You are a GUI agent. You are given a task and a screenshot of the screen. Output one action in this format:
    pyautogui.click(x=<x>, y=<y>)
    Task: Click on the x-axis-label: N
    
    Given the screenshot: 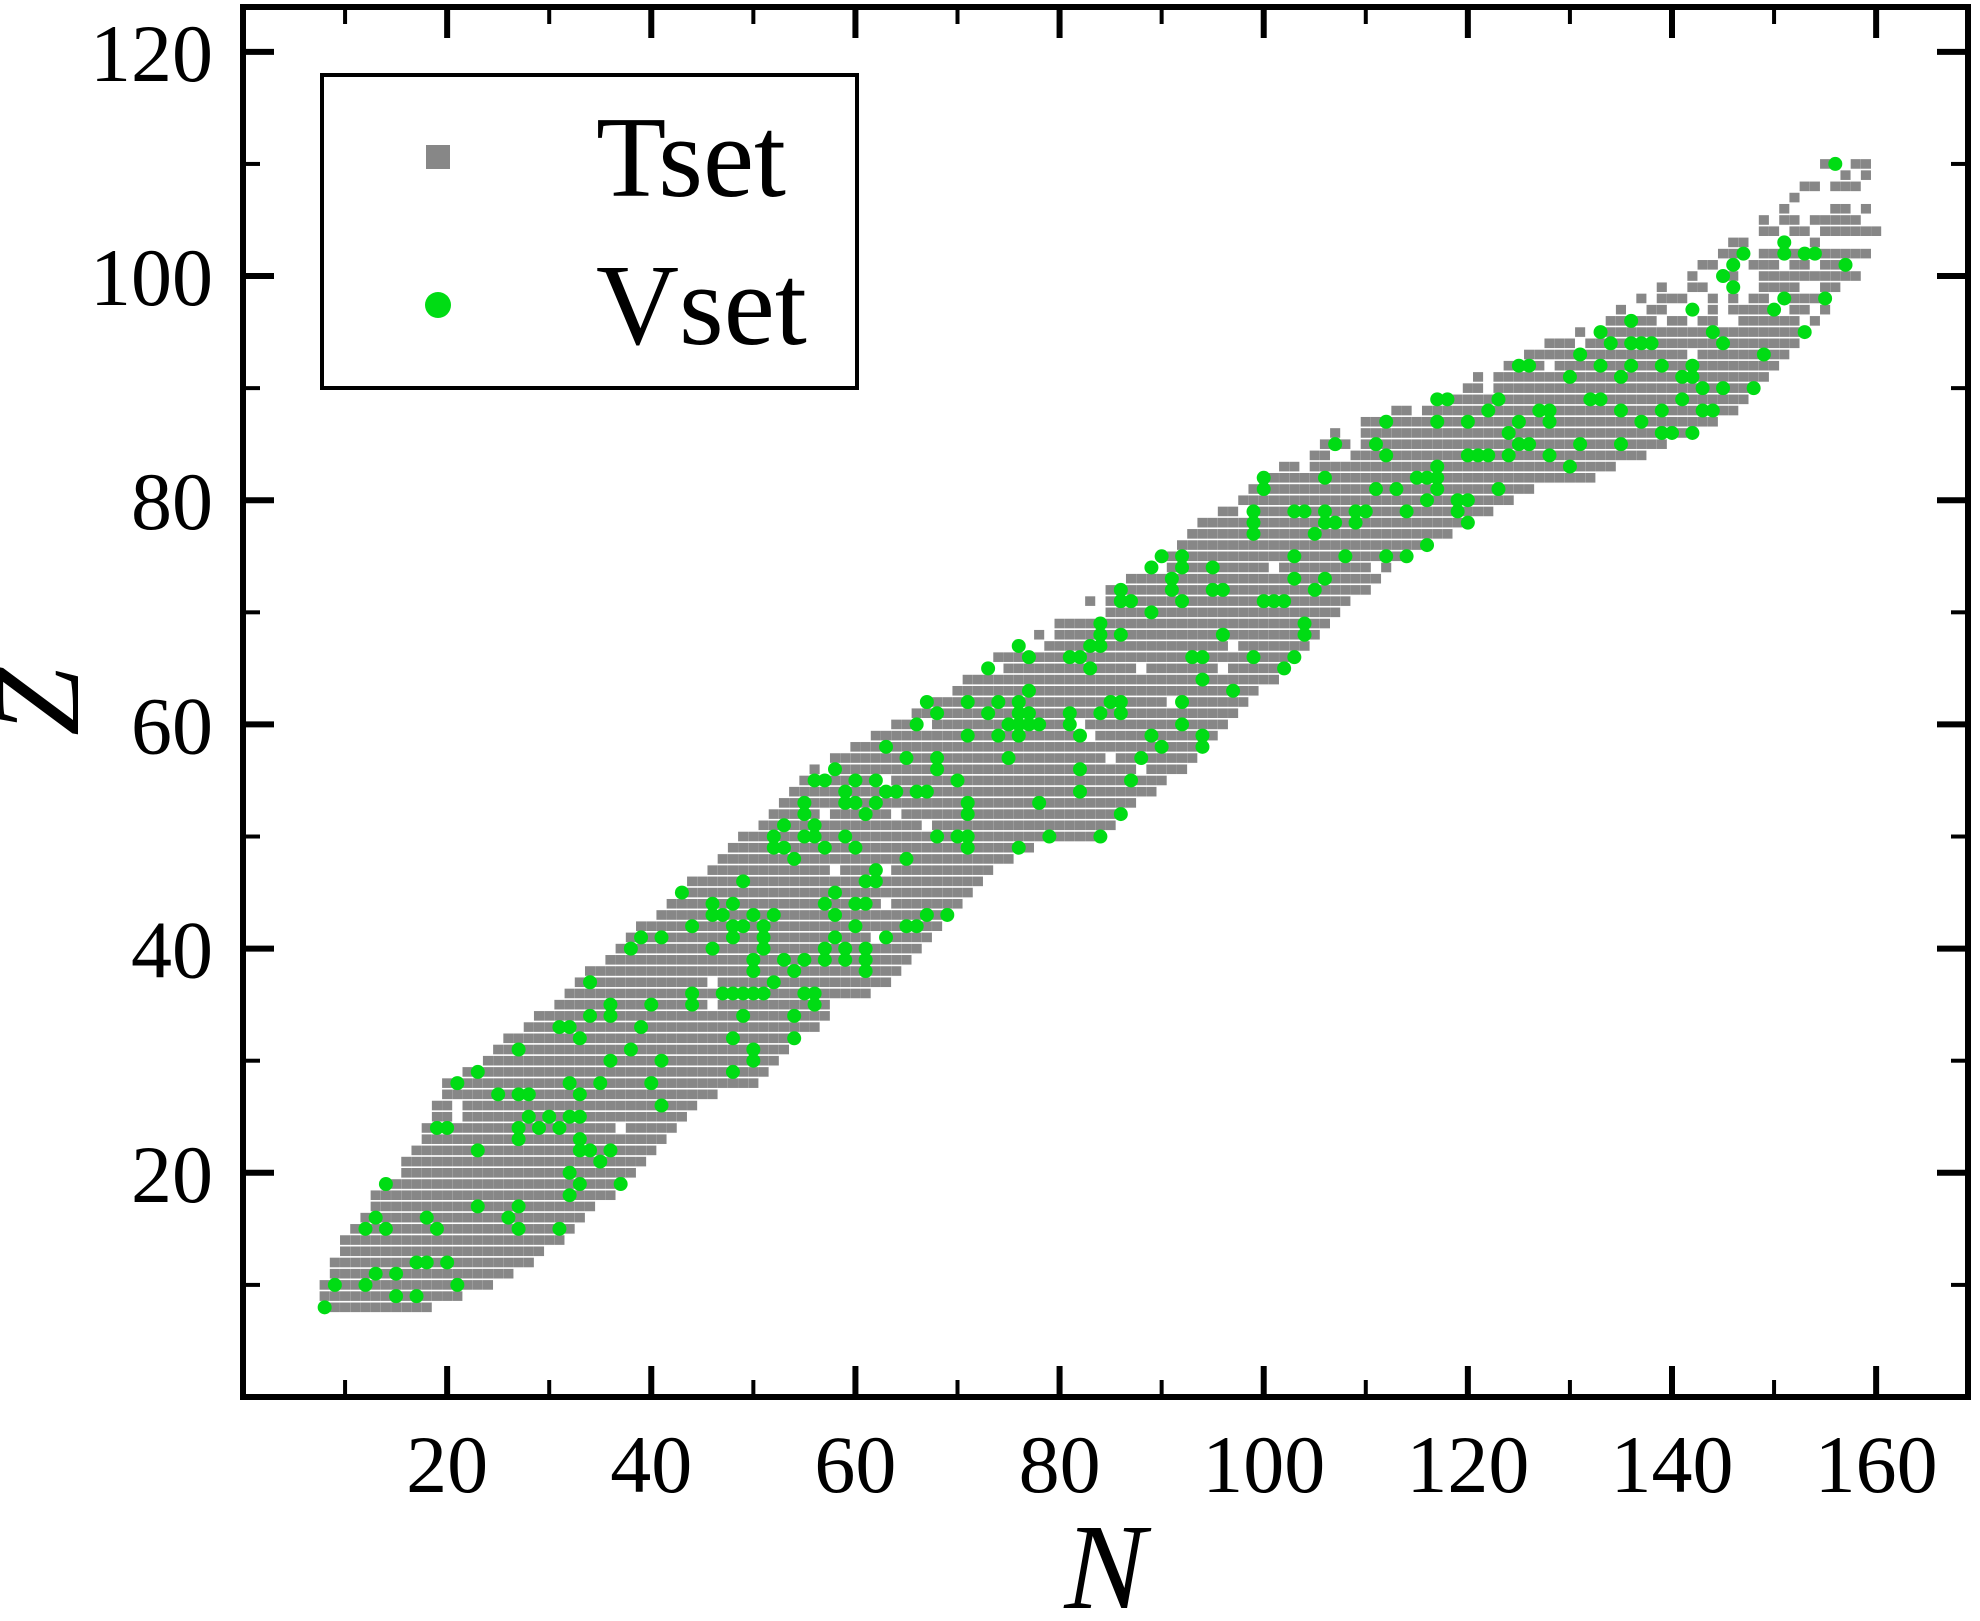 What is the action you would take?
    pyautogui.click(x=1107, y=1560)
    